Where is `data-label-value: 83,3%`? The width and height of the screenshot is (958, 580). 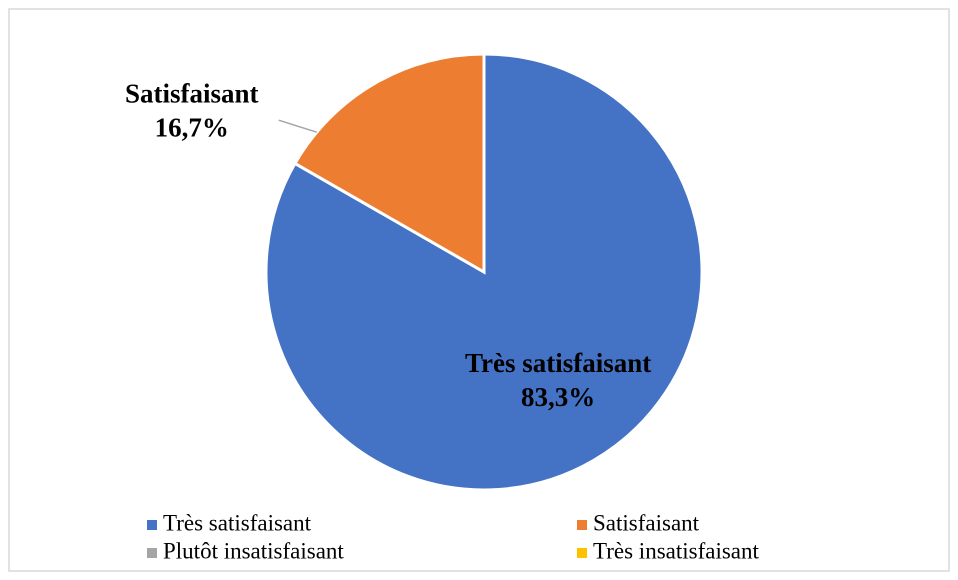
data-label-value: 83,3% is located at coordinates (558, 397).